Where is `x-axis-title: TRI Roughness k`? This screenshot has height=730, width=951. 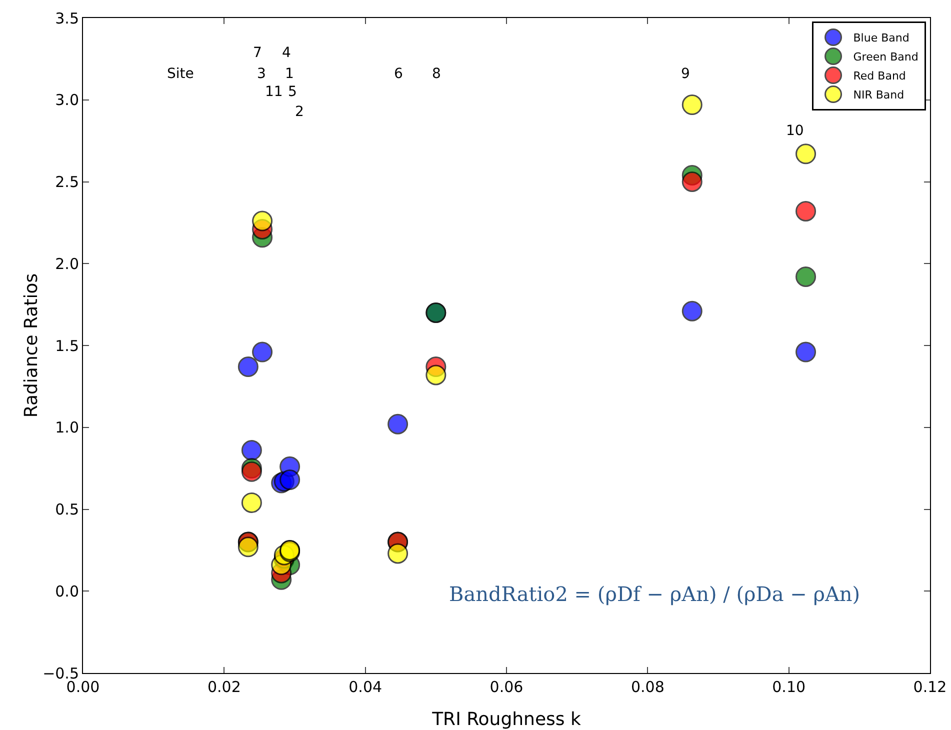 x-axis-title: TRI Roughness k is located at coordinates (506, 719).